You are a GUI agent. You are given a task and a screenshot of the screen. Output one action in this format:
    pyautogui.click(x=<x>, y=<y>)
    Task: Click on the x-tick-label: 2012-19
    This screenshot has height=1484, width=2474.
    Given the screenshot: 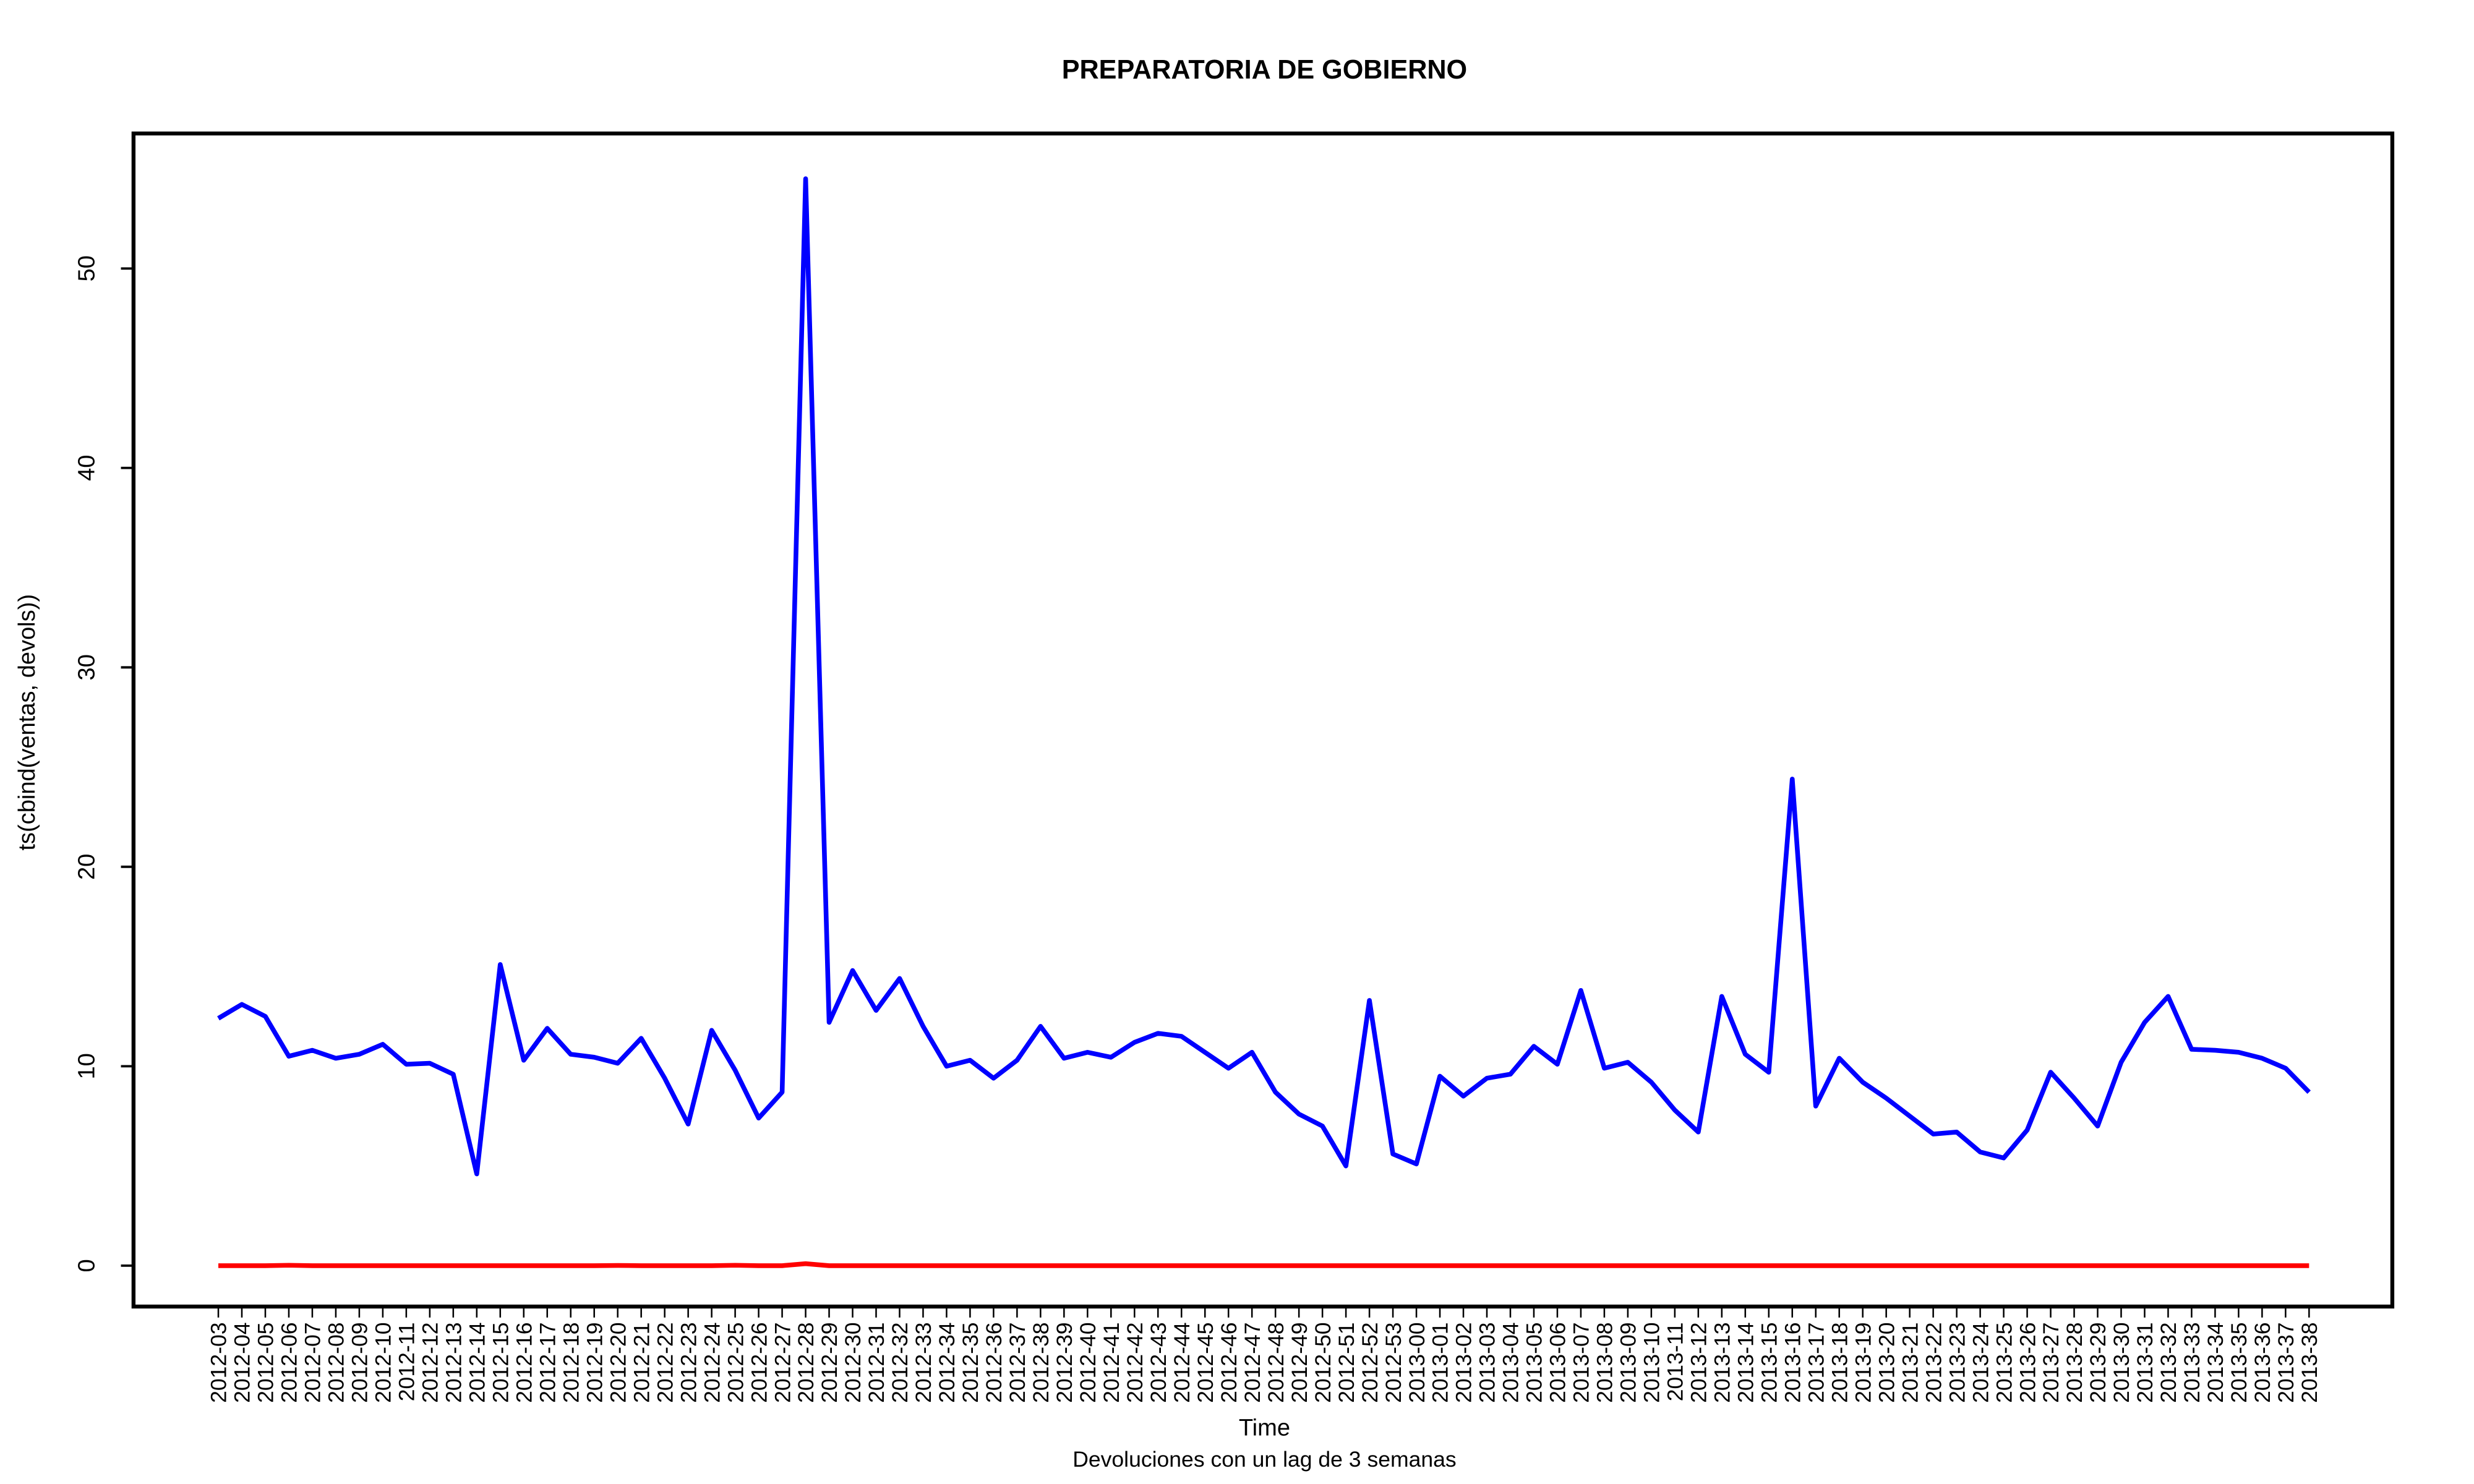 What is the action you would take?
    pyautogui.click(x=594, y=1362)
    